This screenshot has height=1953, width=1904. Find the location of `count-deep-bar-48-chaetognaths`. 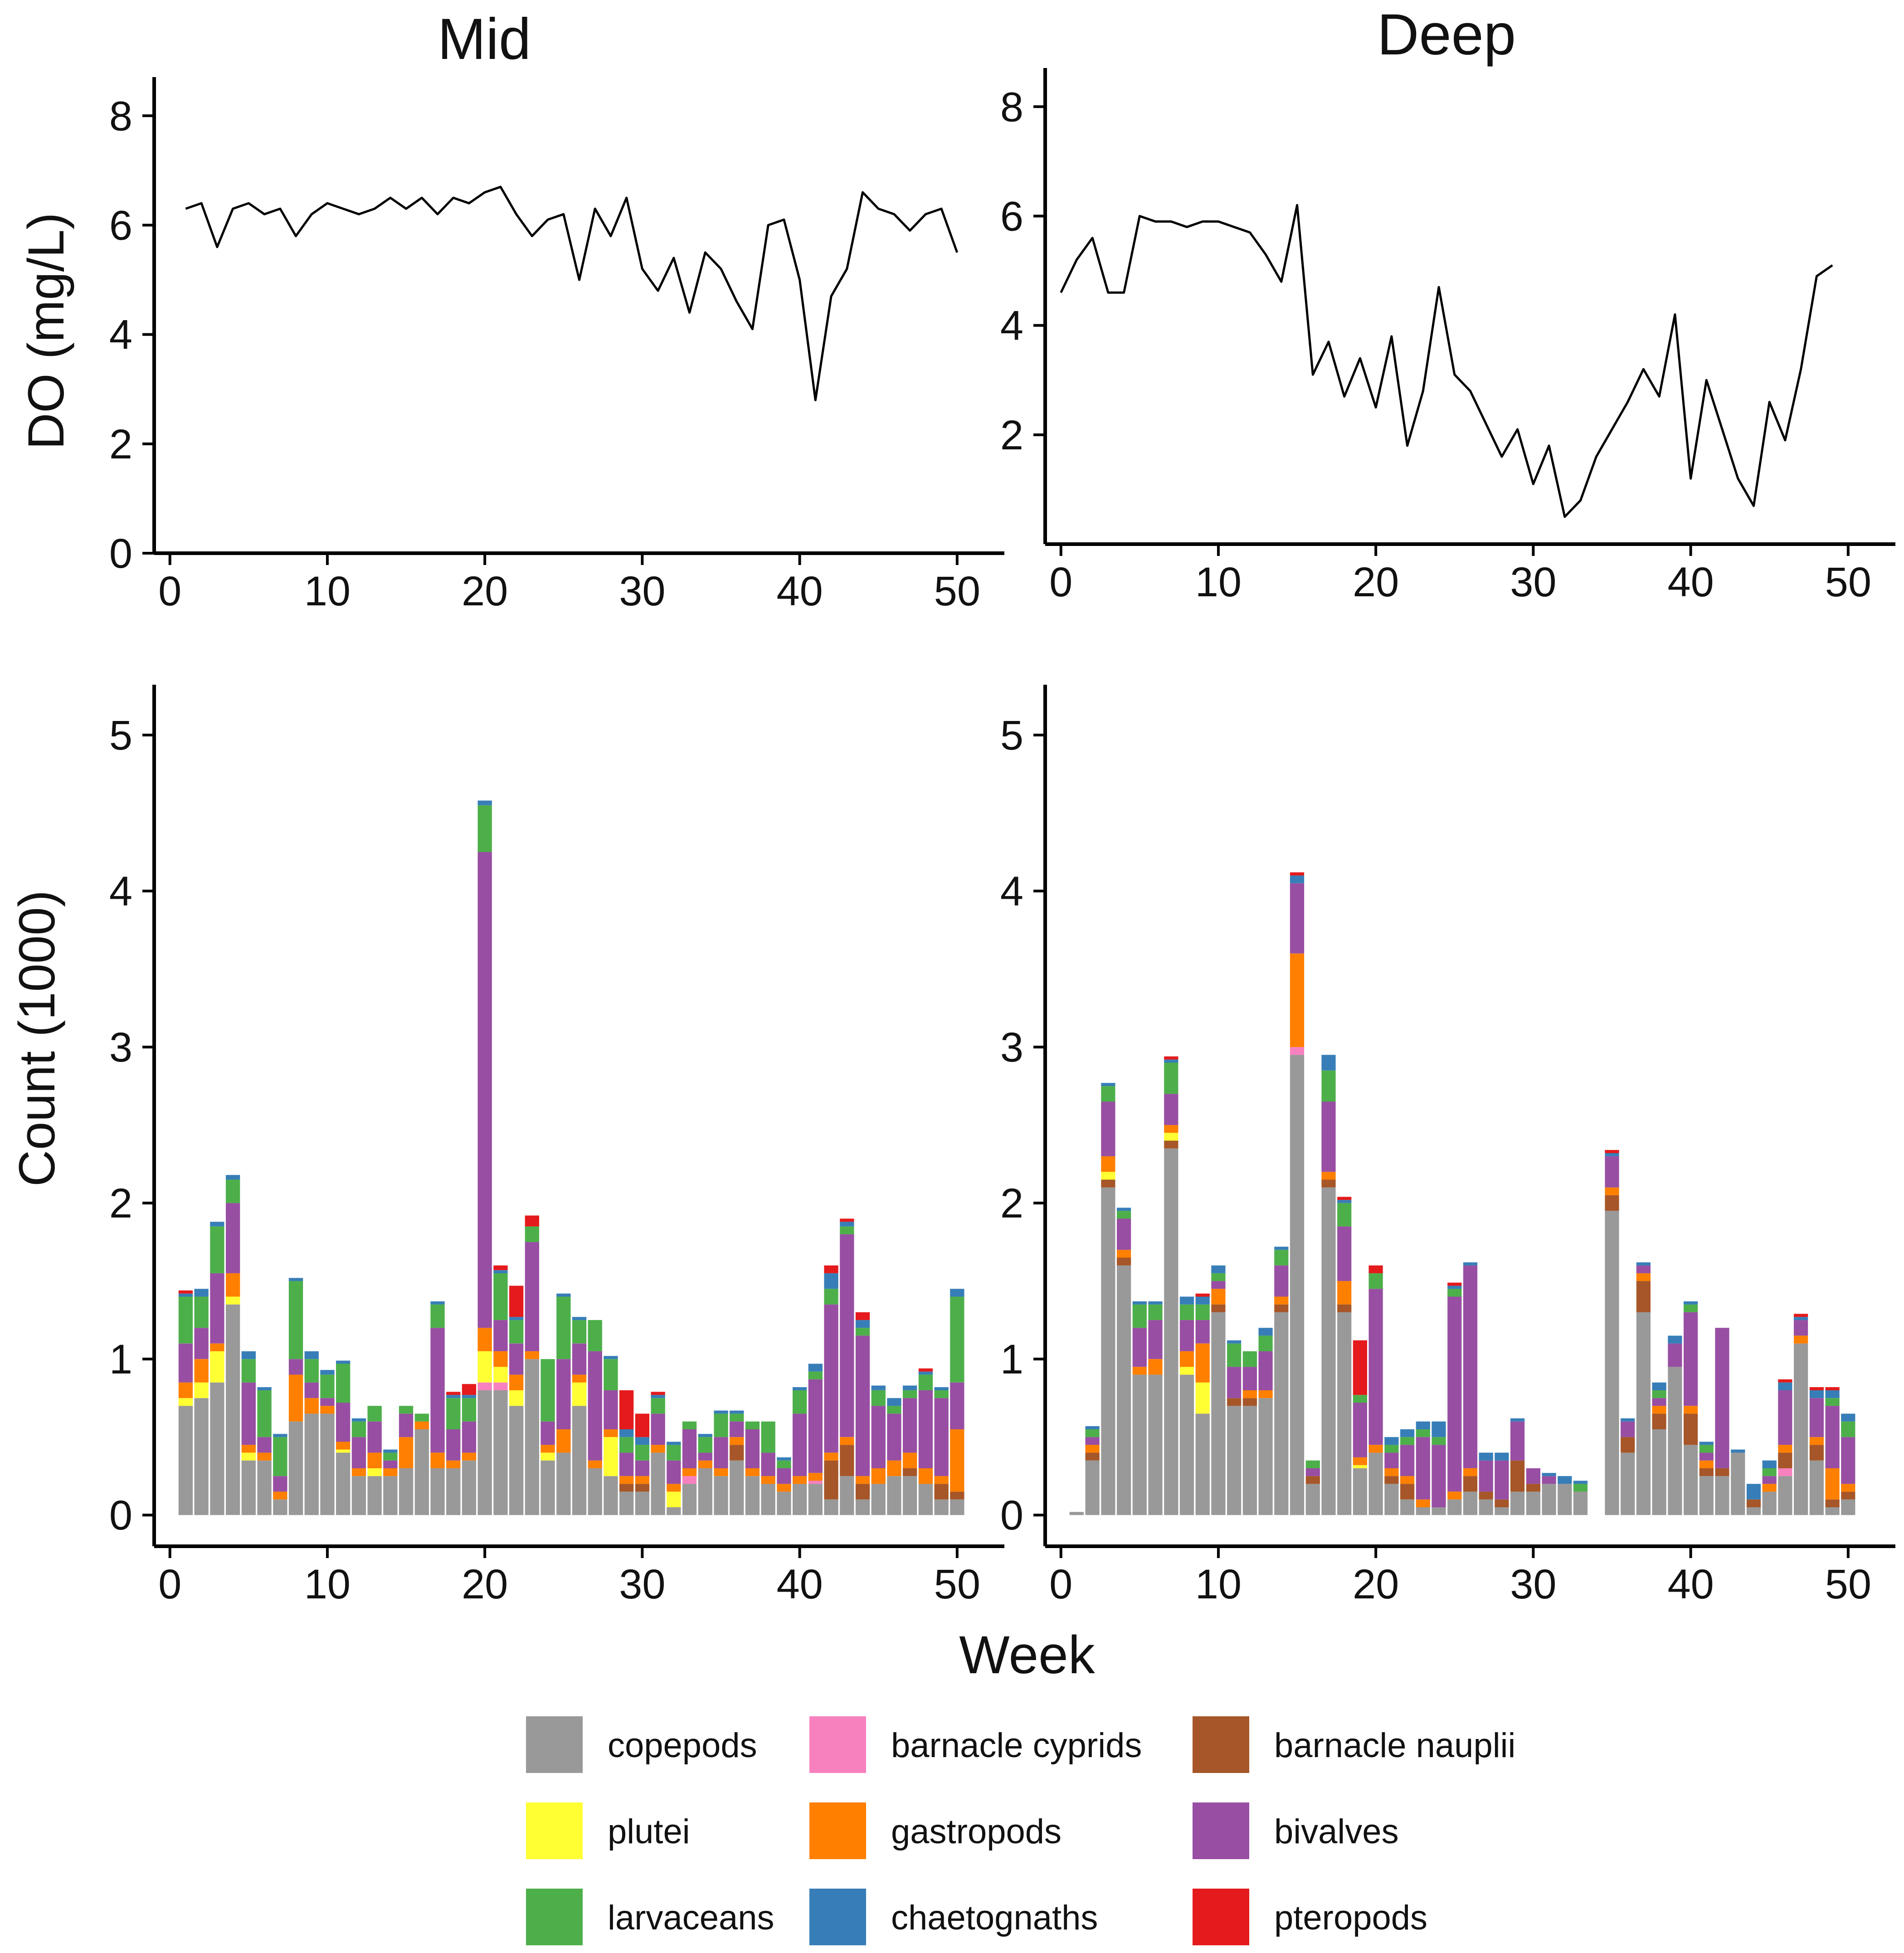

count-deep-bar-48-chaetognaths is located at coordinates (1816, 1394).